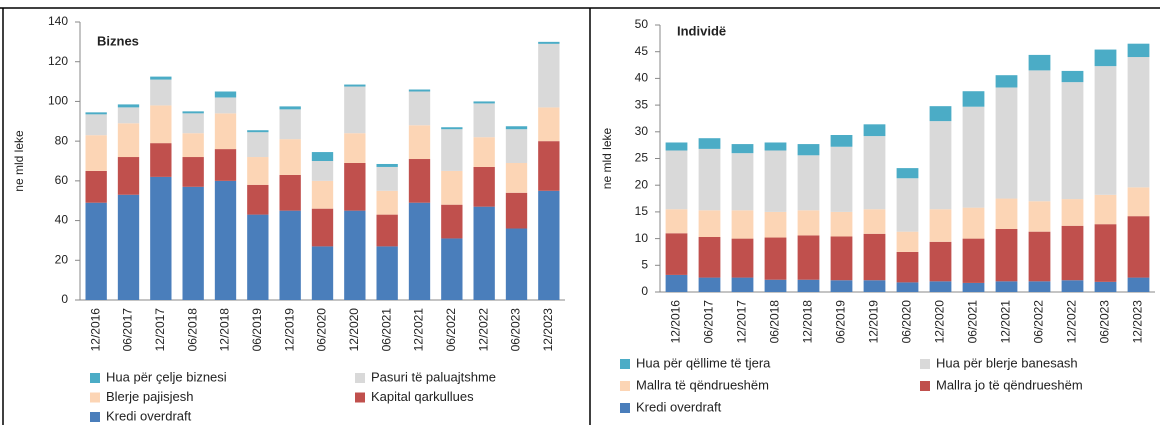 The height and width of the screenshot is (425, 1160). Describe the element at coordinates (160, 330) in the screenshot. I see `x-tick-label: 12/2017` at that location.